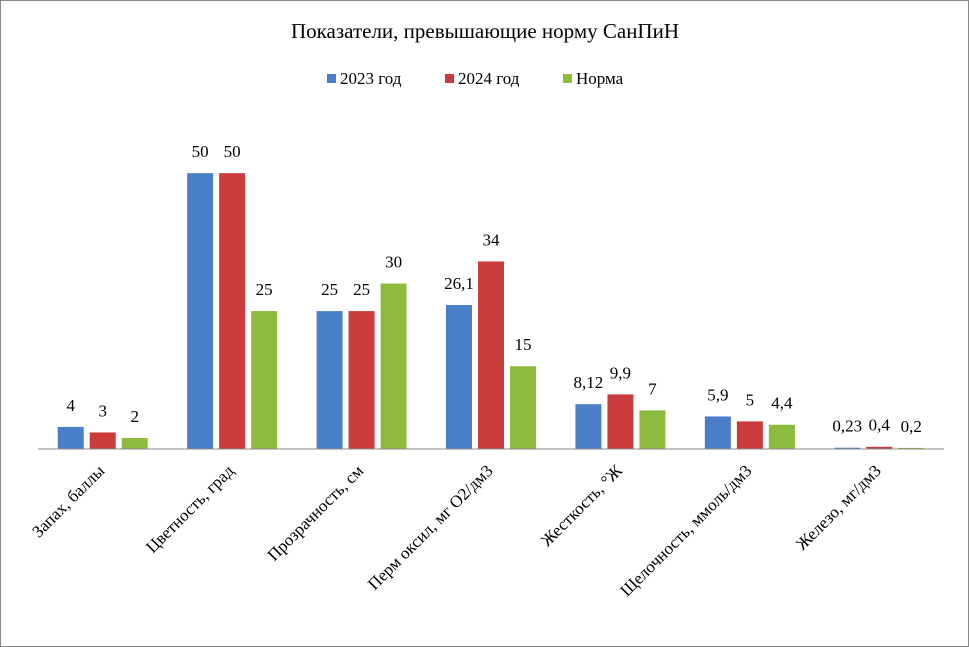 The width and height of the screenshot is (969, 647). What do you see at coordinates (485, 31) in the screenshot?
I see `chart-title: Показатели, превышающие норму СанПиН` at bounding box center [485, 31].